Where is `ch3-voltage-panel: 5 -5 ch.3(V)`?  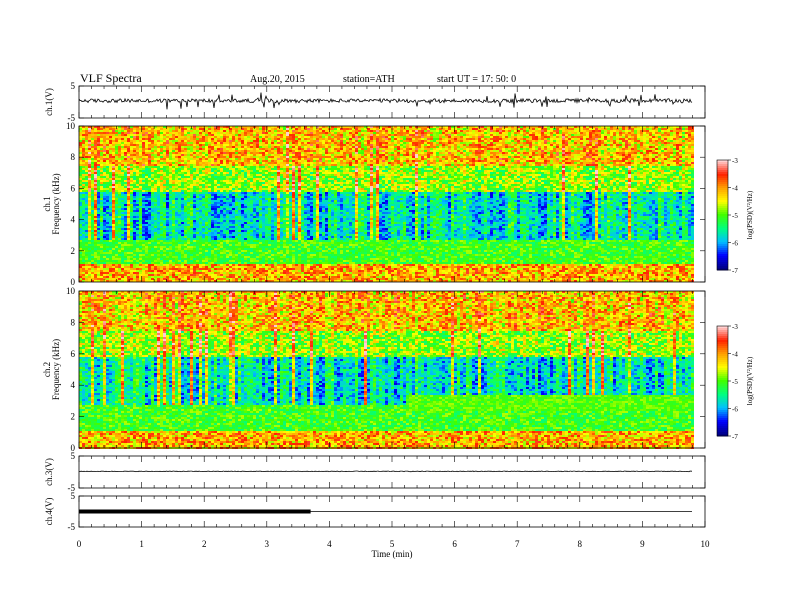
ch3-voltage-panel: 5 -5 ch.3(V) is located at coordinates (375, 472).